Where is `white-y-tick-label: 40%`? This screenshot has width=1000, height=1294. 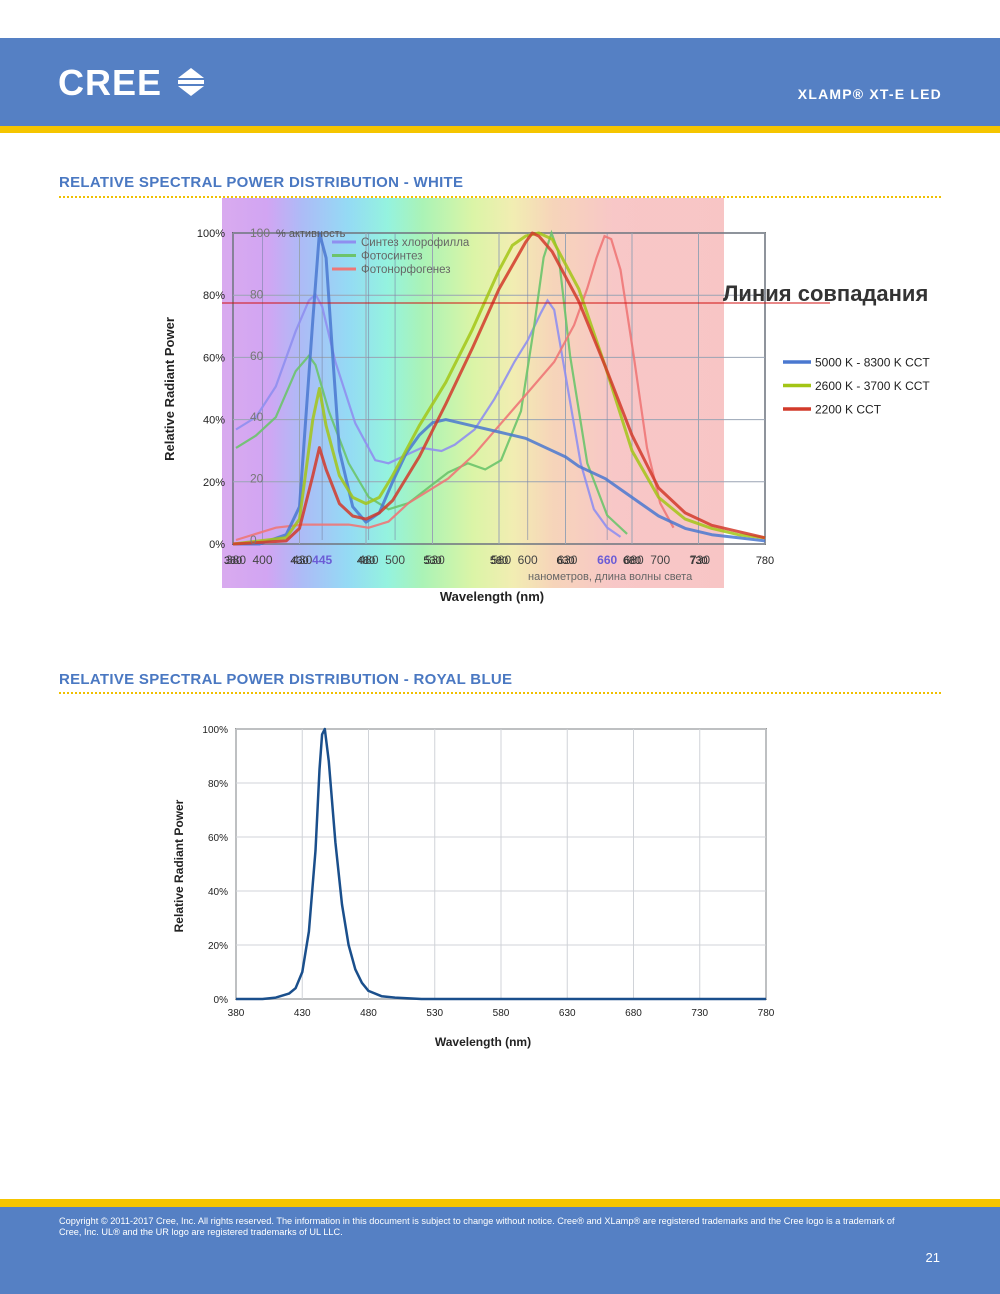 white-y-tick-label: 40% is located at coordinates (214, 421).